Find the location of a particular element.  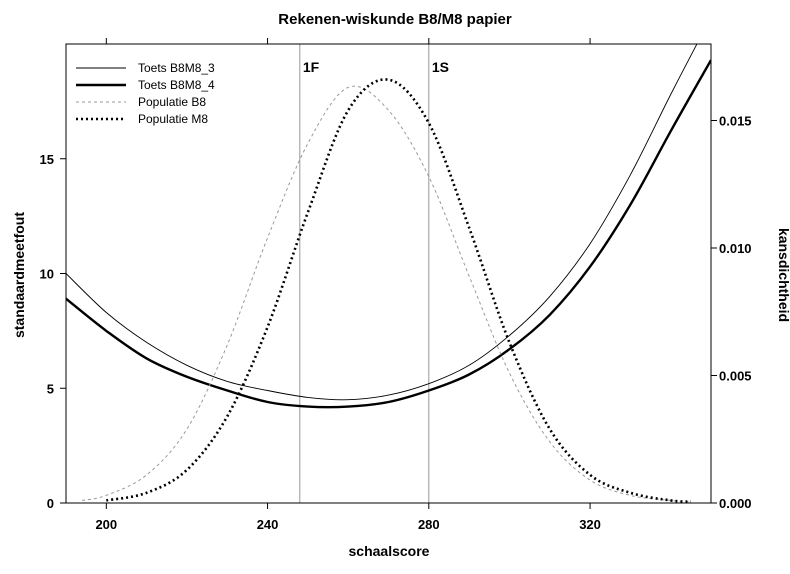

y-right-tick-label: 0.000 is located at coordinates (735, 503).